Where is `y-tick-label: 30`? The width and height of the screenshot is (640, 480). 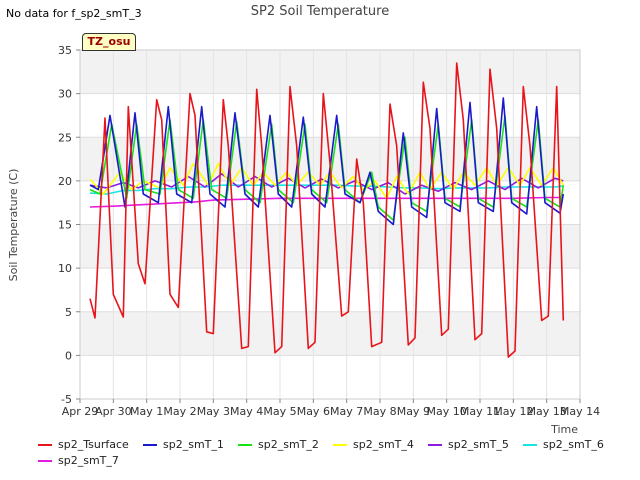
y-tick-label: 30 is located at coordinates (65, 94).